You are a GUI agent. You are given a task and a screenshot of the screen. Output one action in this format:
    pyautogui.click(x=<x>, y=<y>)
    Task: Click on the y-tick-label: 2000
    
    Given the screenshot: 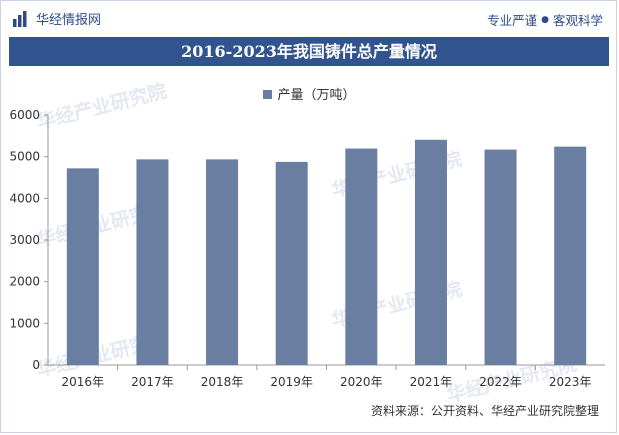 What is the action you would take?
    pyautogui.click(x=24, y=282)
    